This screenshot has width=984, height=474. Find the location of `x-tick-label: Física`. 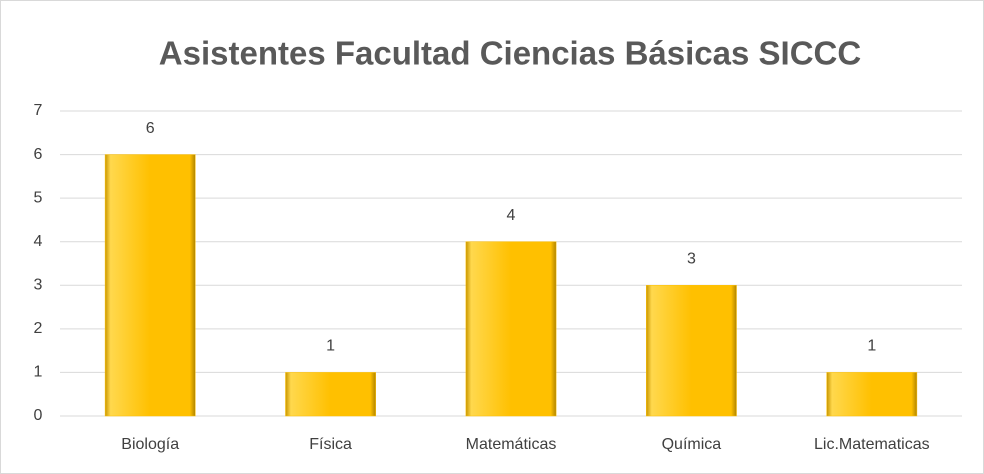

x-tick-label: Física is located at coordinates (330, 444).